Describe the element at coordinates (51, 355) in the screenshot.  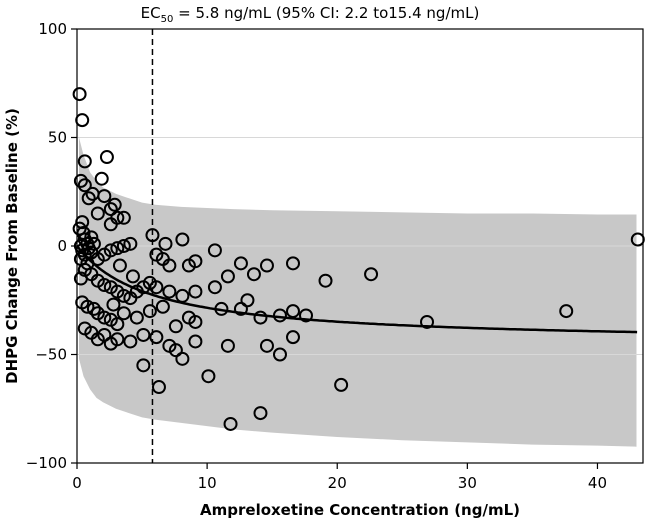
I see `y-tick-label: −50` at that location.